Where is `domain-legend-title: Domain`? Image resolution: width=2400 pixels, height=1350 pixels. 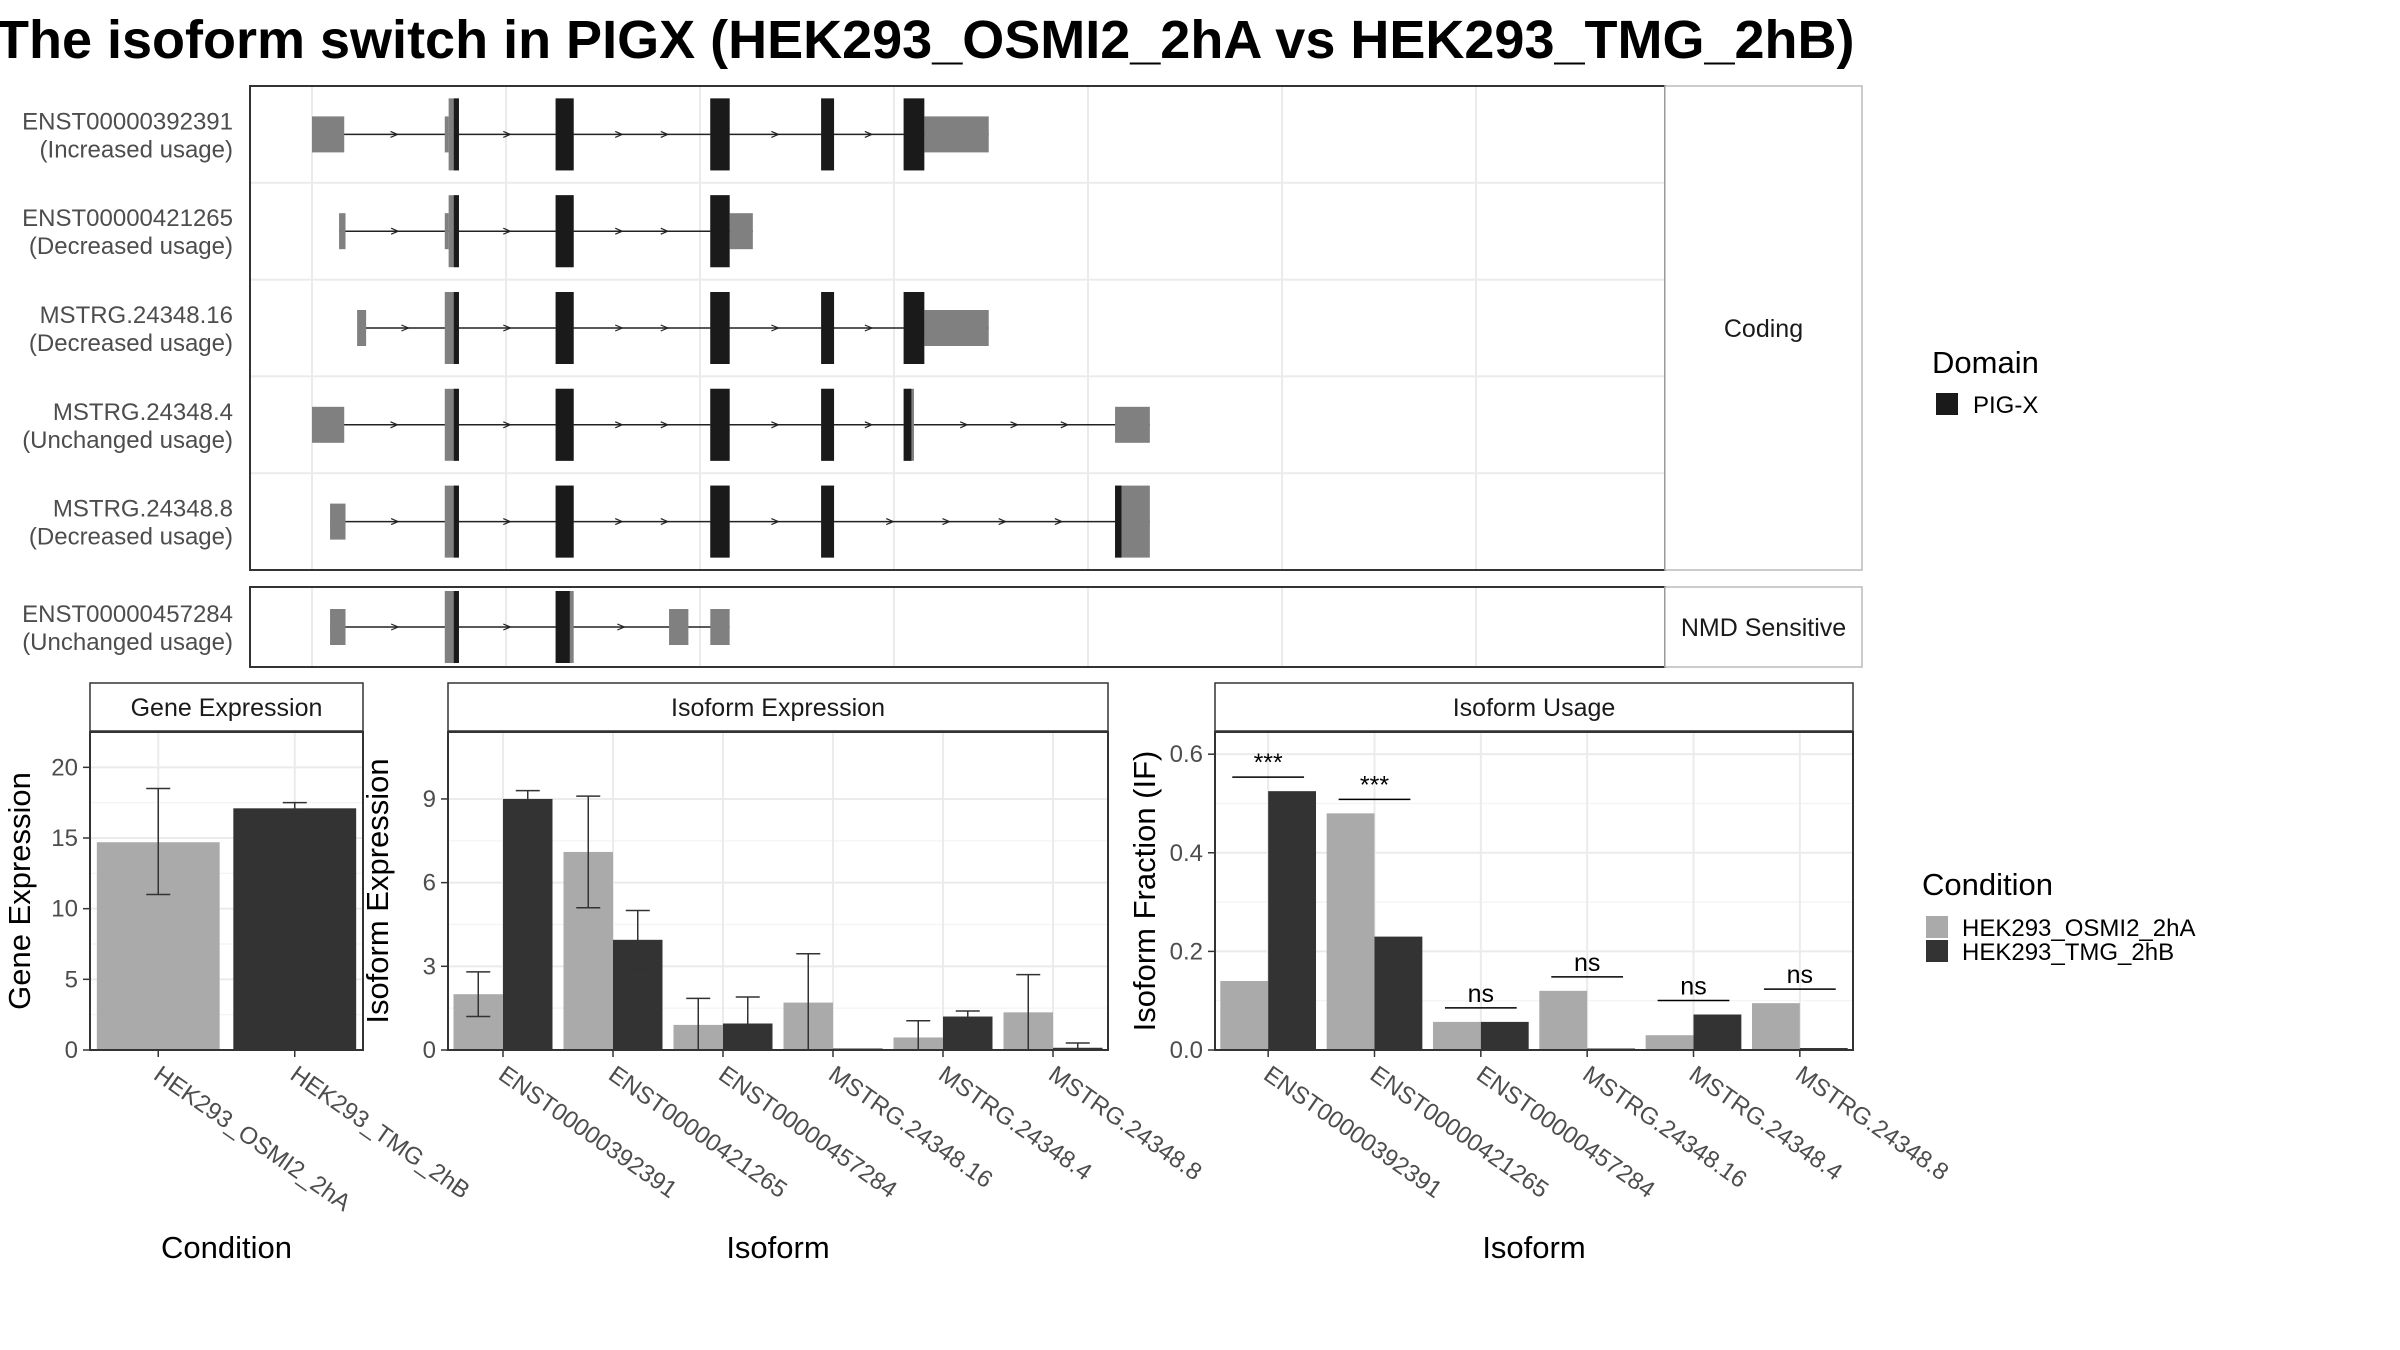
domain-legend-title: Domain is located at coordinates (1985, 362).